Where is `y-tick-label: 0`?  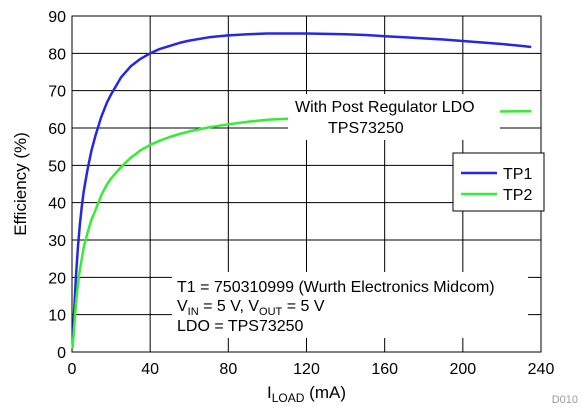 y-tick-label: 0 is located at coordinates (61, 353).